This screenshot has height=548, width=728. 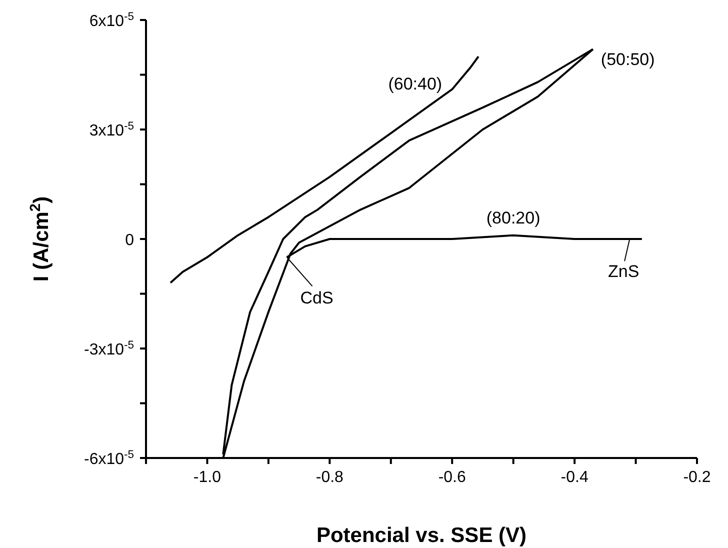 I want to click on y-tick-label: -6x10$^{-5}$, so click(x=109, y=458).